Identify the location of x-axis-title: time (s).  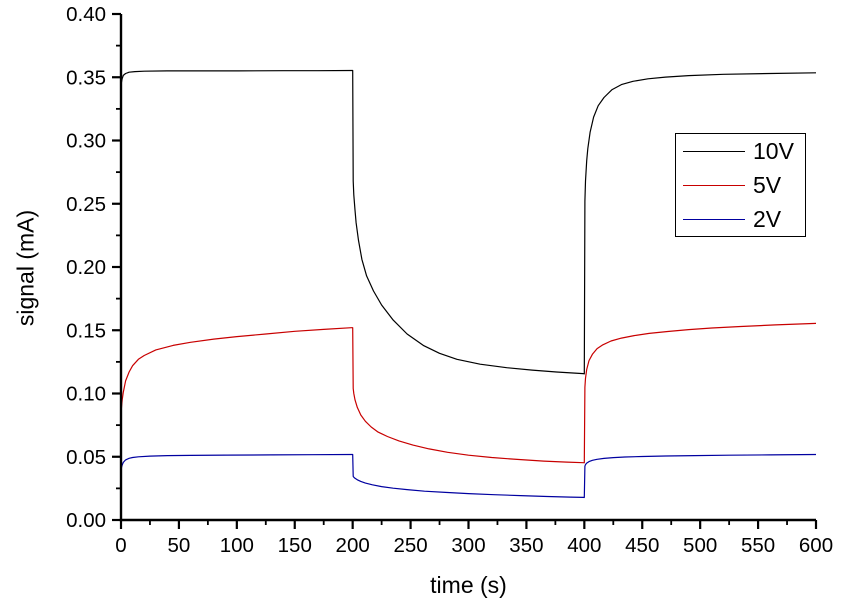
(468, 585).